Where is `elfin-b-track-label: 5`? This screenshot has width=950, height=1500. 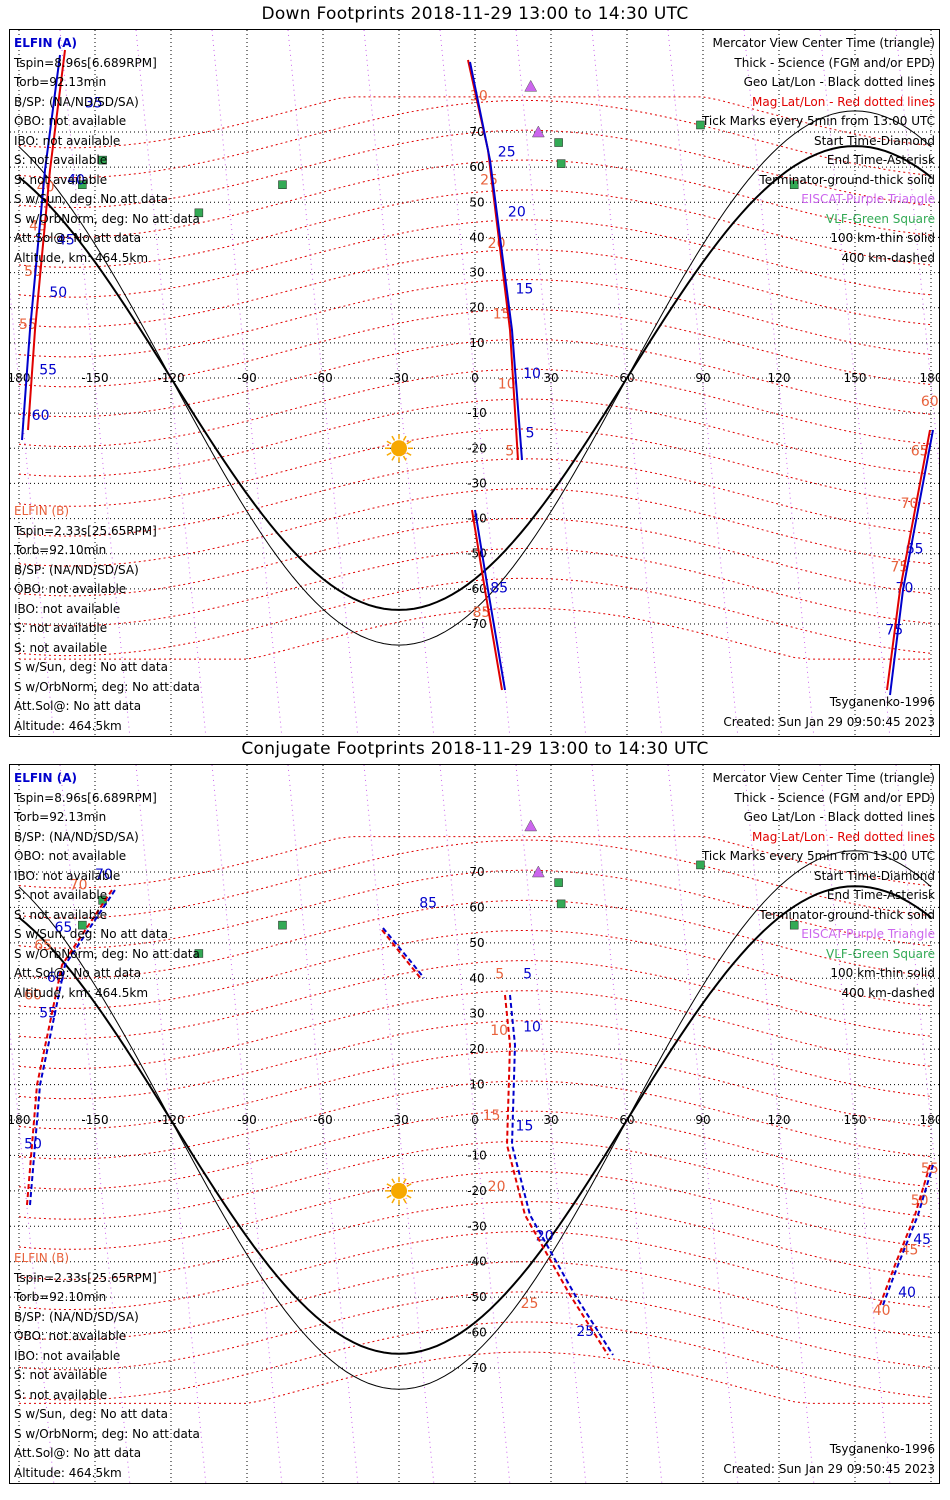 elfin-b-track-label: 5 is located at coordinates (499, 974).